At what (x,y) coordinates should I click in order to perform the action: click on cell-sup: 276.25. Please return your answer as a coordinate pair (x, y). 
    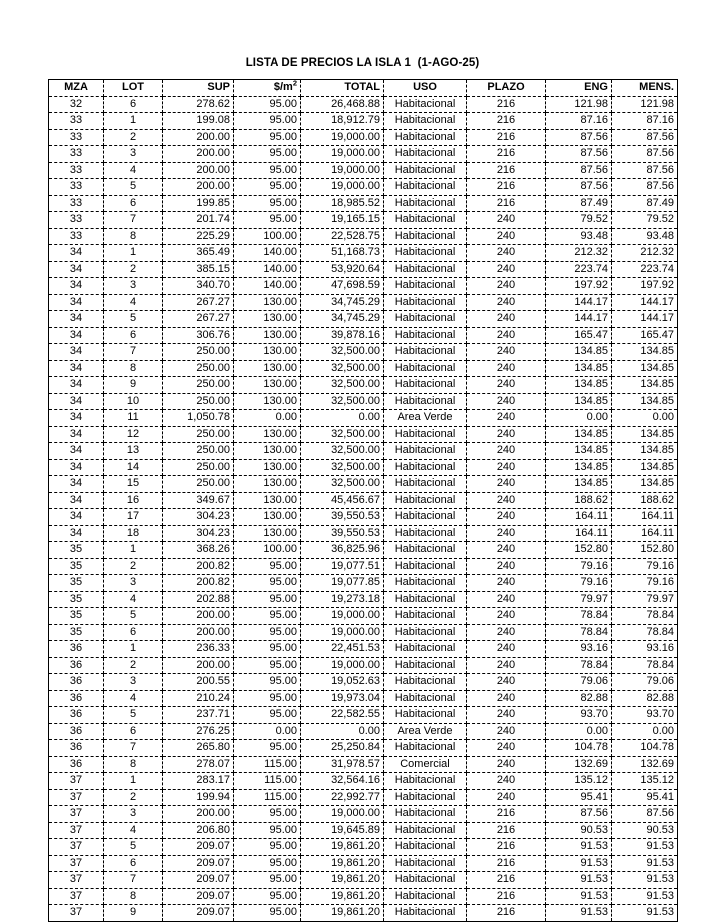
    Looking at the image, I should click on (198, 731).